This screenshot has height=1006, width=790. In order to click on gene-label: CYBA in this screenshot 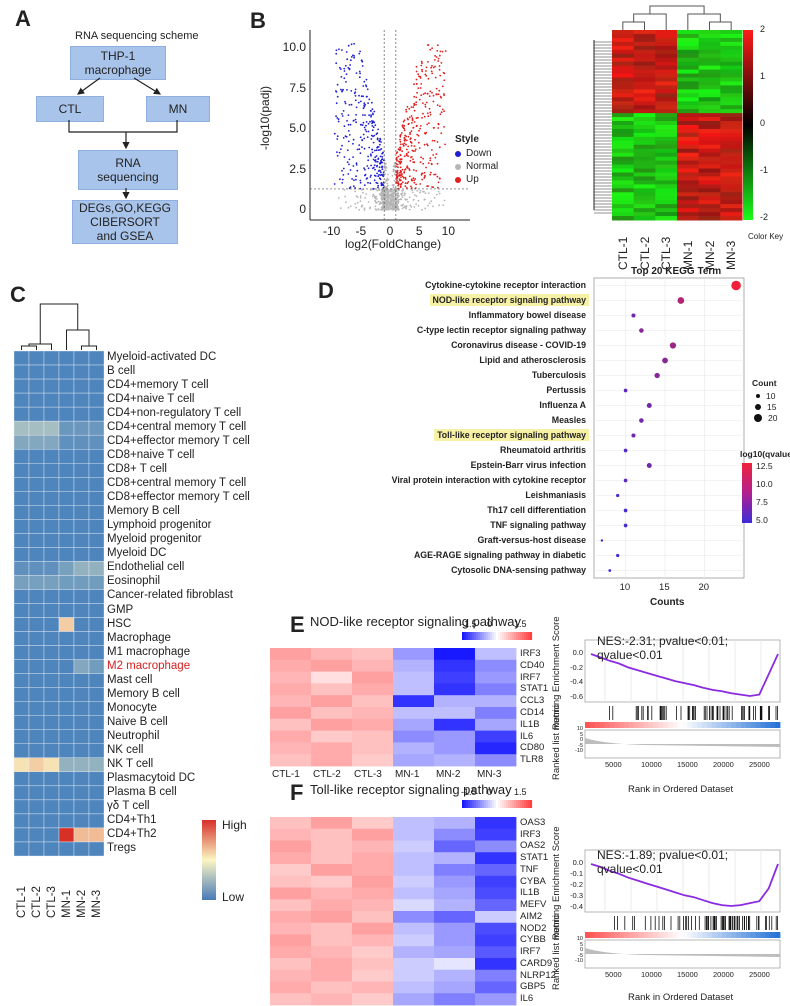, I will do `click(533, 881)`.